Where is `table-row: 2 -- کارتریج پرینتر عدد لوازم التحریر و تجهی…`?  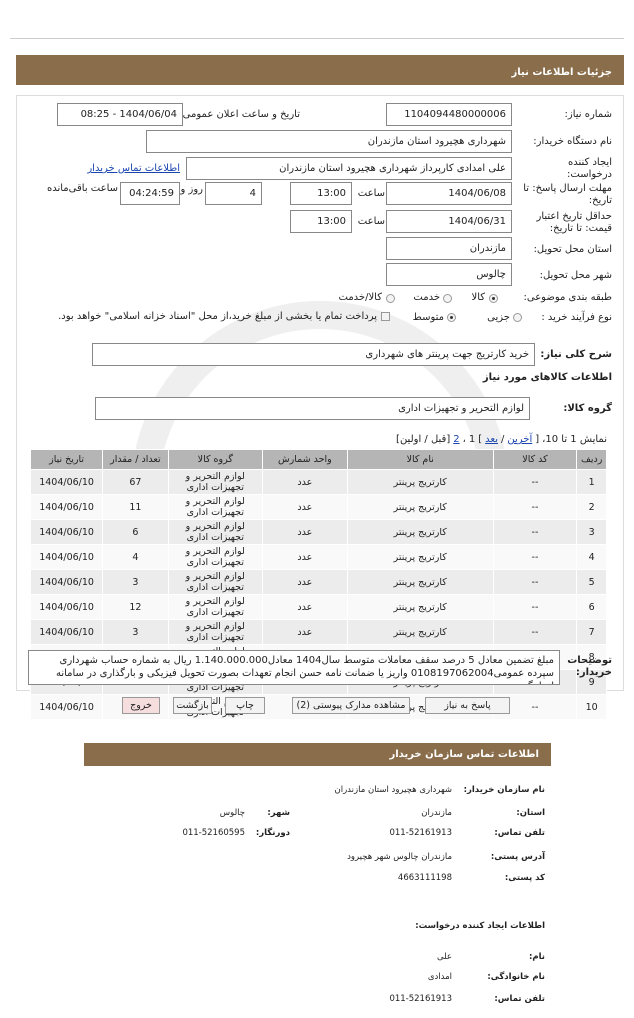 table-row: 2 -- کارتریج پرینتر عدد لوازم التحریر و تجهی… is located at coordinates (318, 507).